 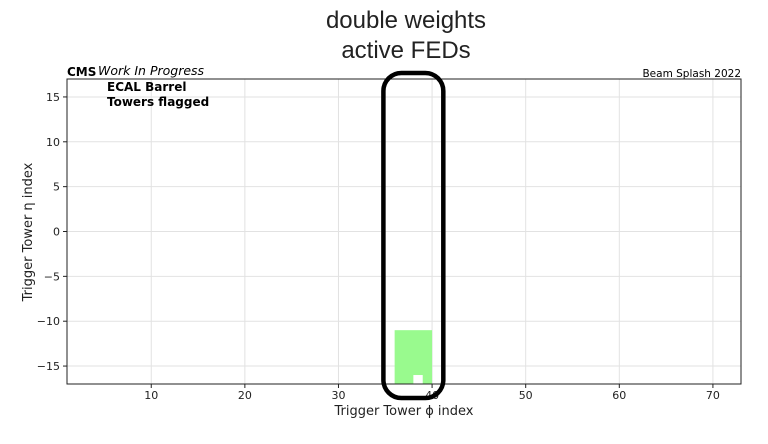 I want to click on y-tick-label: −10, so click(x=48, y=321).